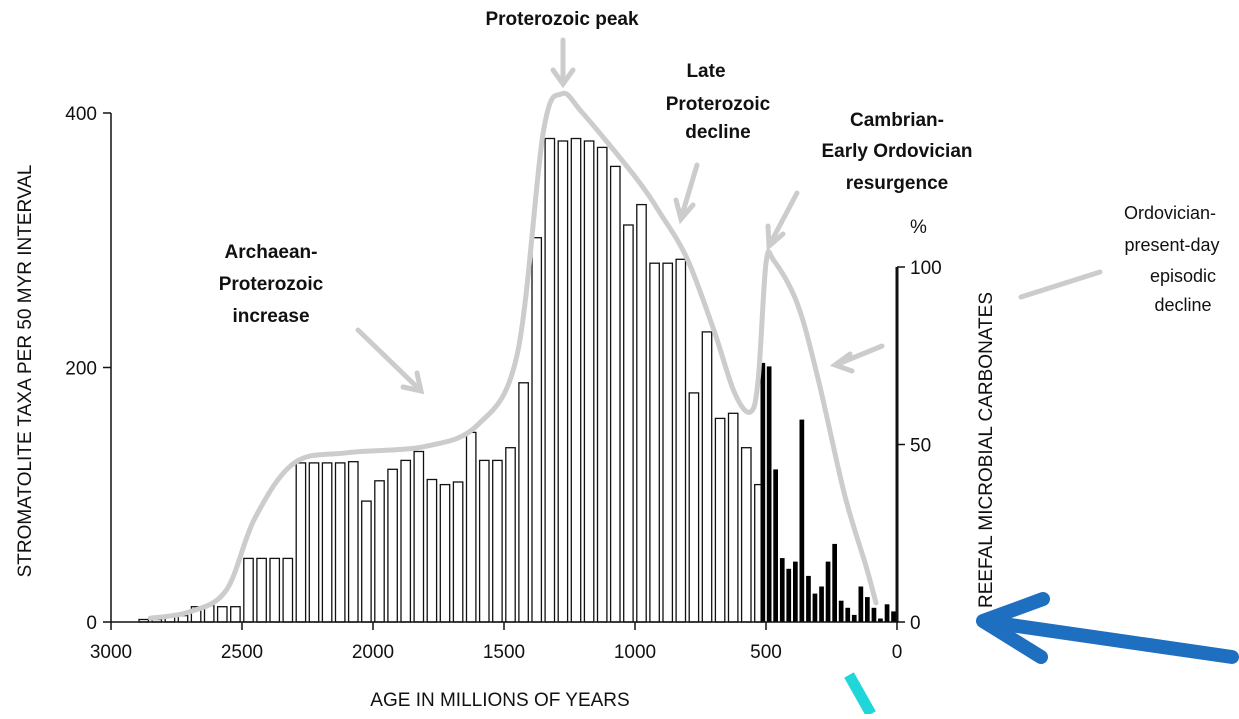 The image size is (1239, 719). I want to click on y-tick-label-right: 50, so click(920, 446).